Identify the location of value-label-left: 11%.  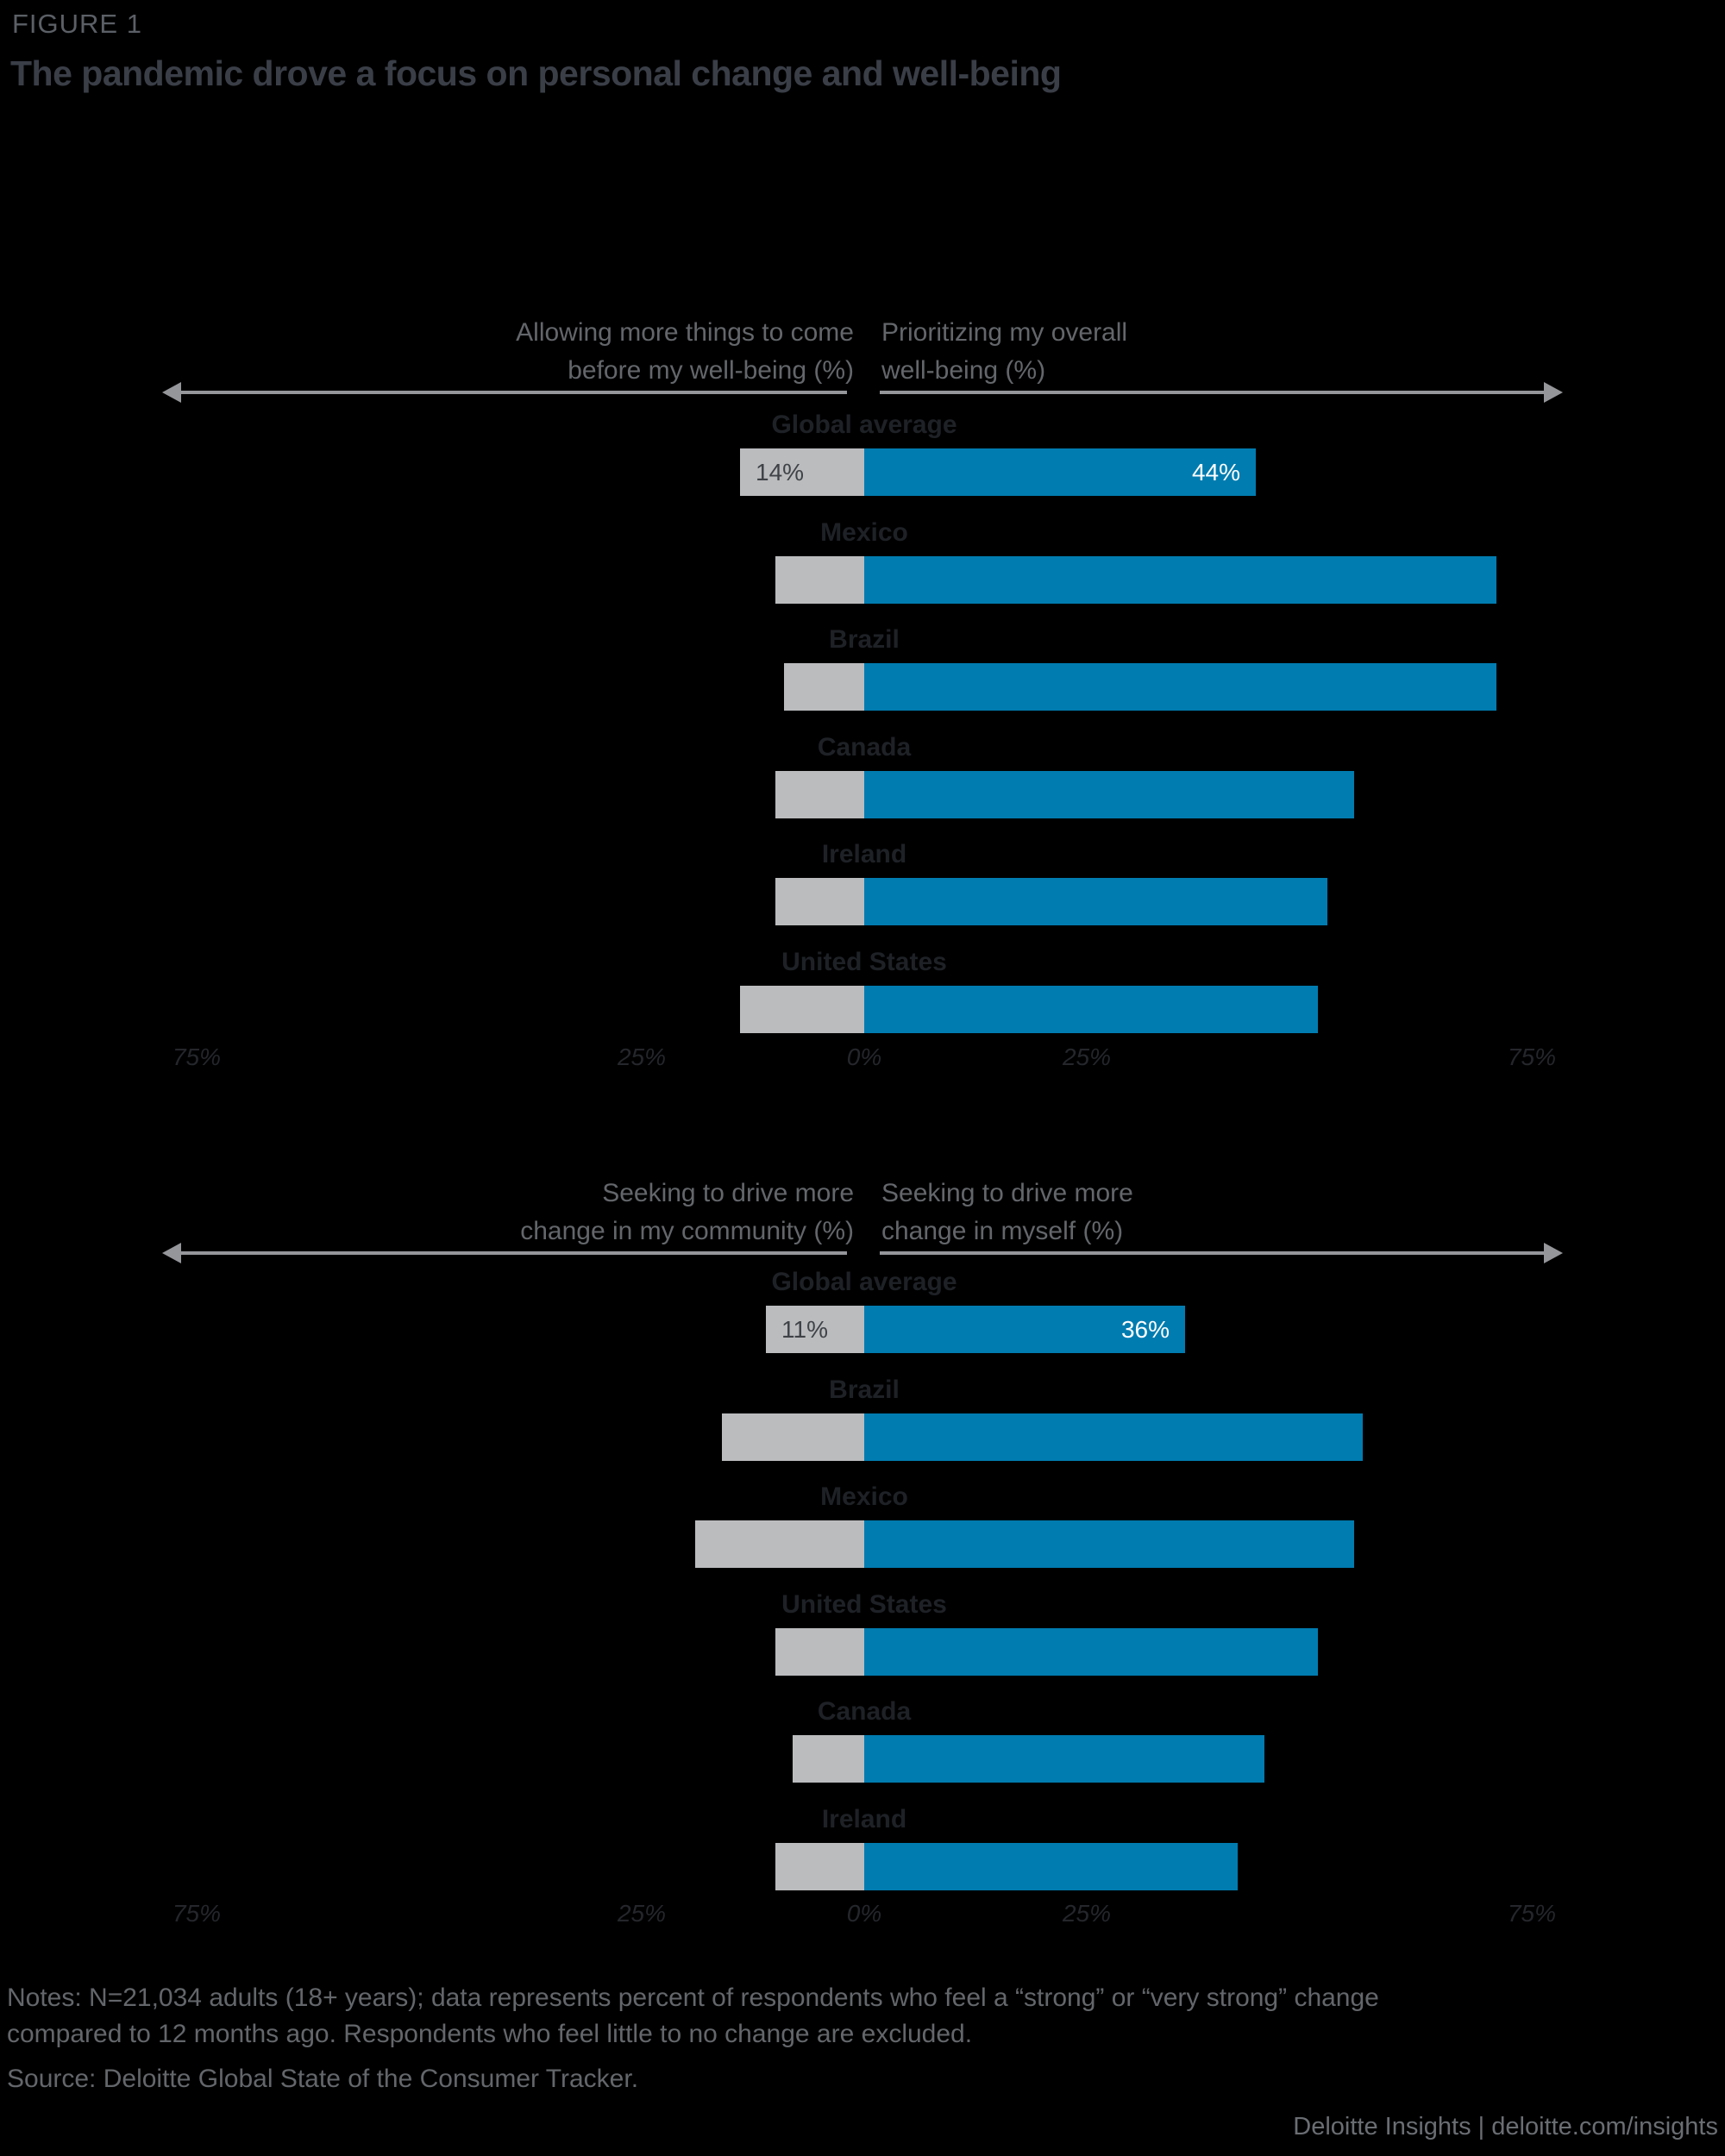
(805, 1329).